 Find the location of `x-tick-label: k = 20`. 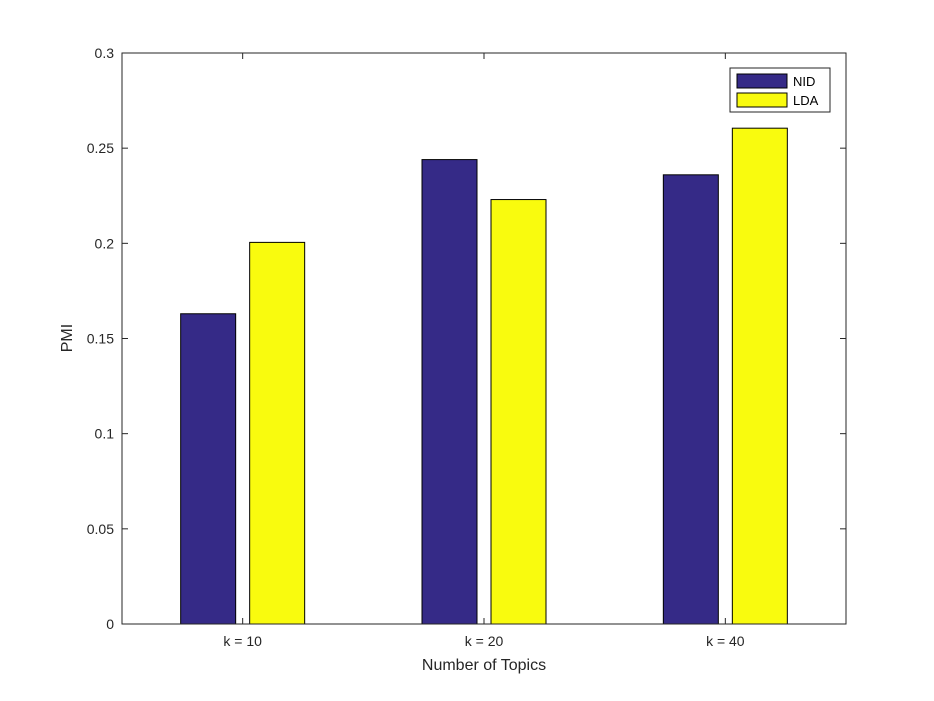

x-tick-label: k = 20 is located at coordinates (484, 641).